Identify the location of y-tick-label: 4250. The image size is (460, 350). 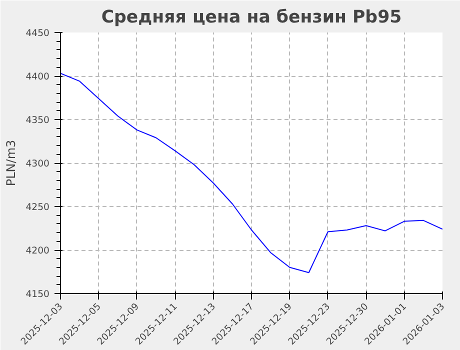
(38, 207).